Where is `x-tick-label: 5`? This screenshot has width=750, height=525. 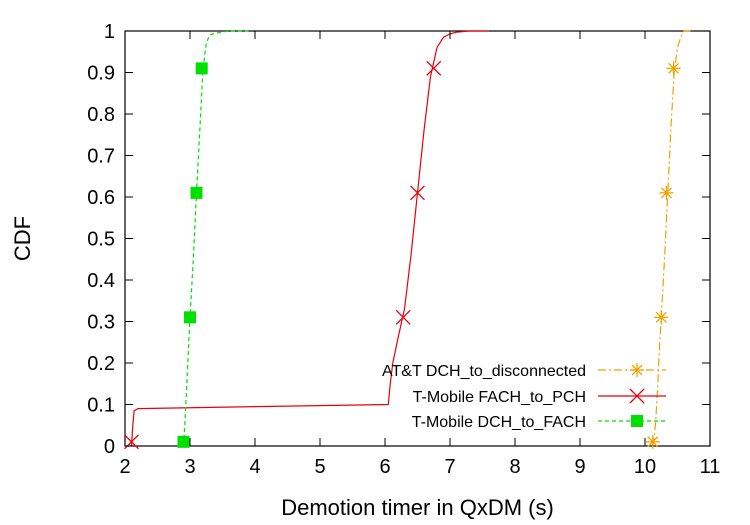 x-tick-label: 5 is located at coordinates (319, 467).